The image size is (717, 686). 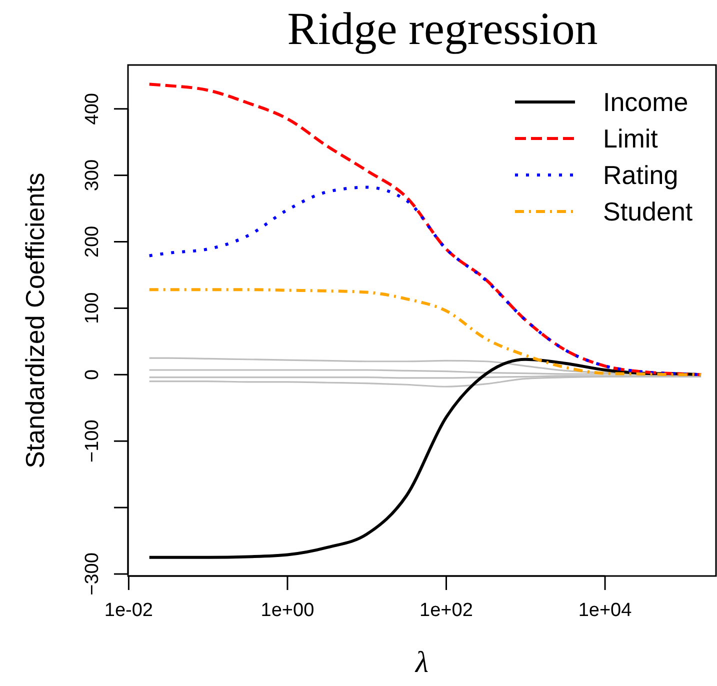 I want to click on y-tick-label: 0, so click(x=92, y=374).